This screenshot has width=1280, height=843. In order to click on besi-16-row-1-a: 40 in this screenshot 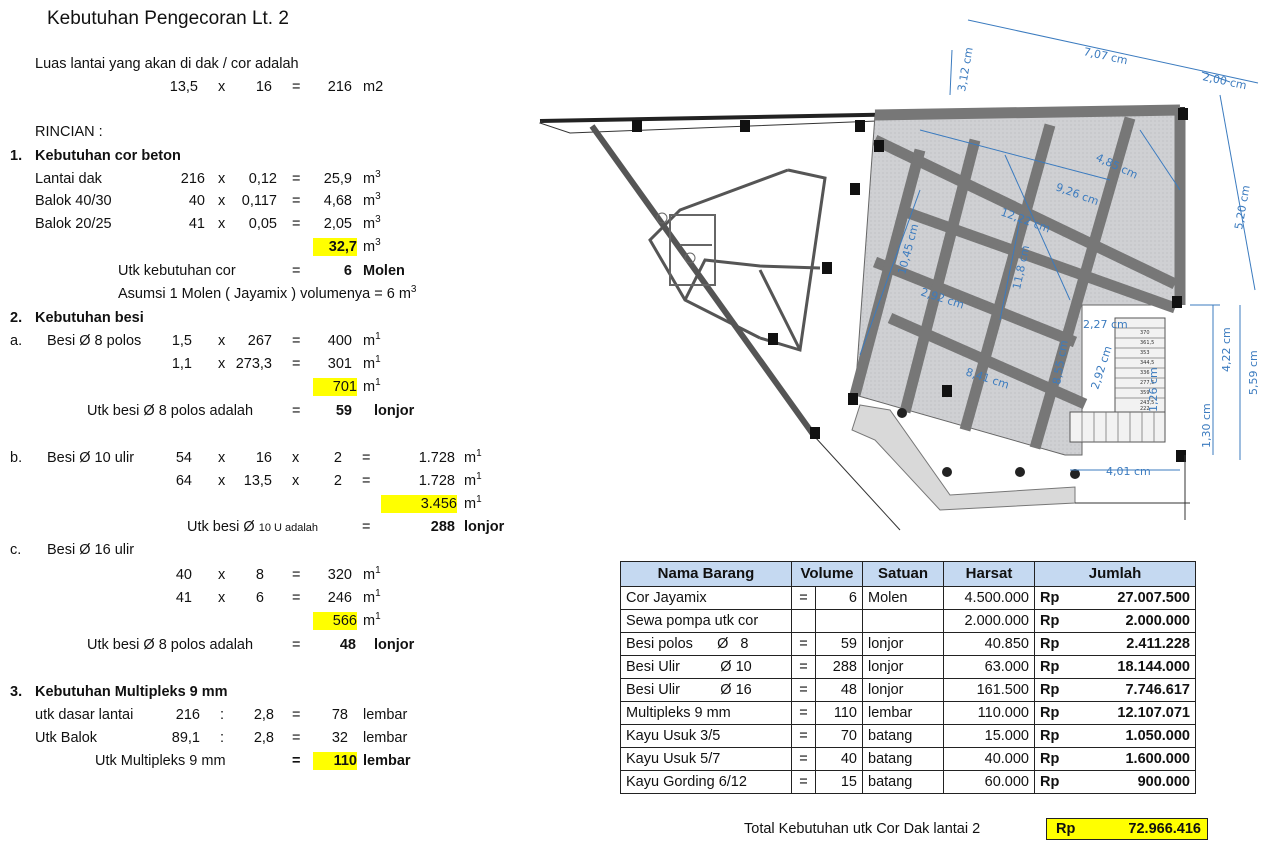, I will do `click(183, 575)`.